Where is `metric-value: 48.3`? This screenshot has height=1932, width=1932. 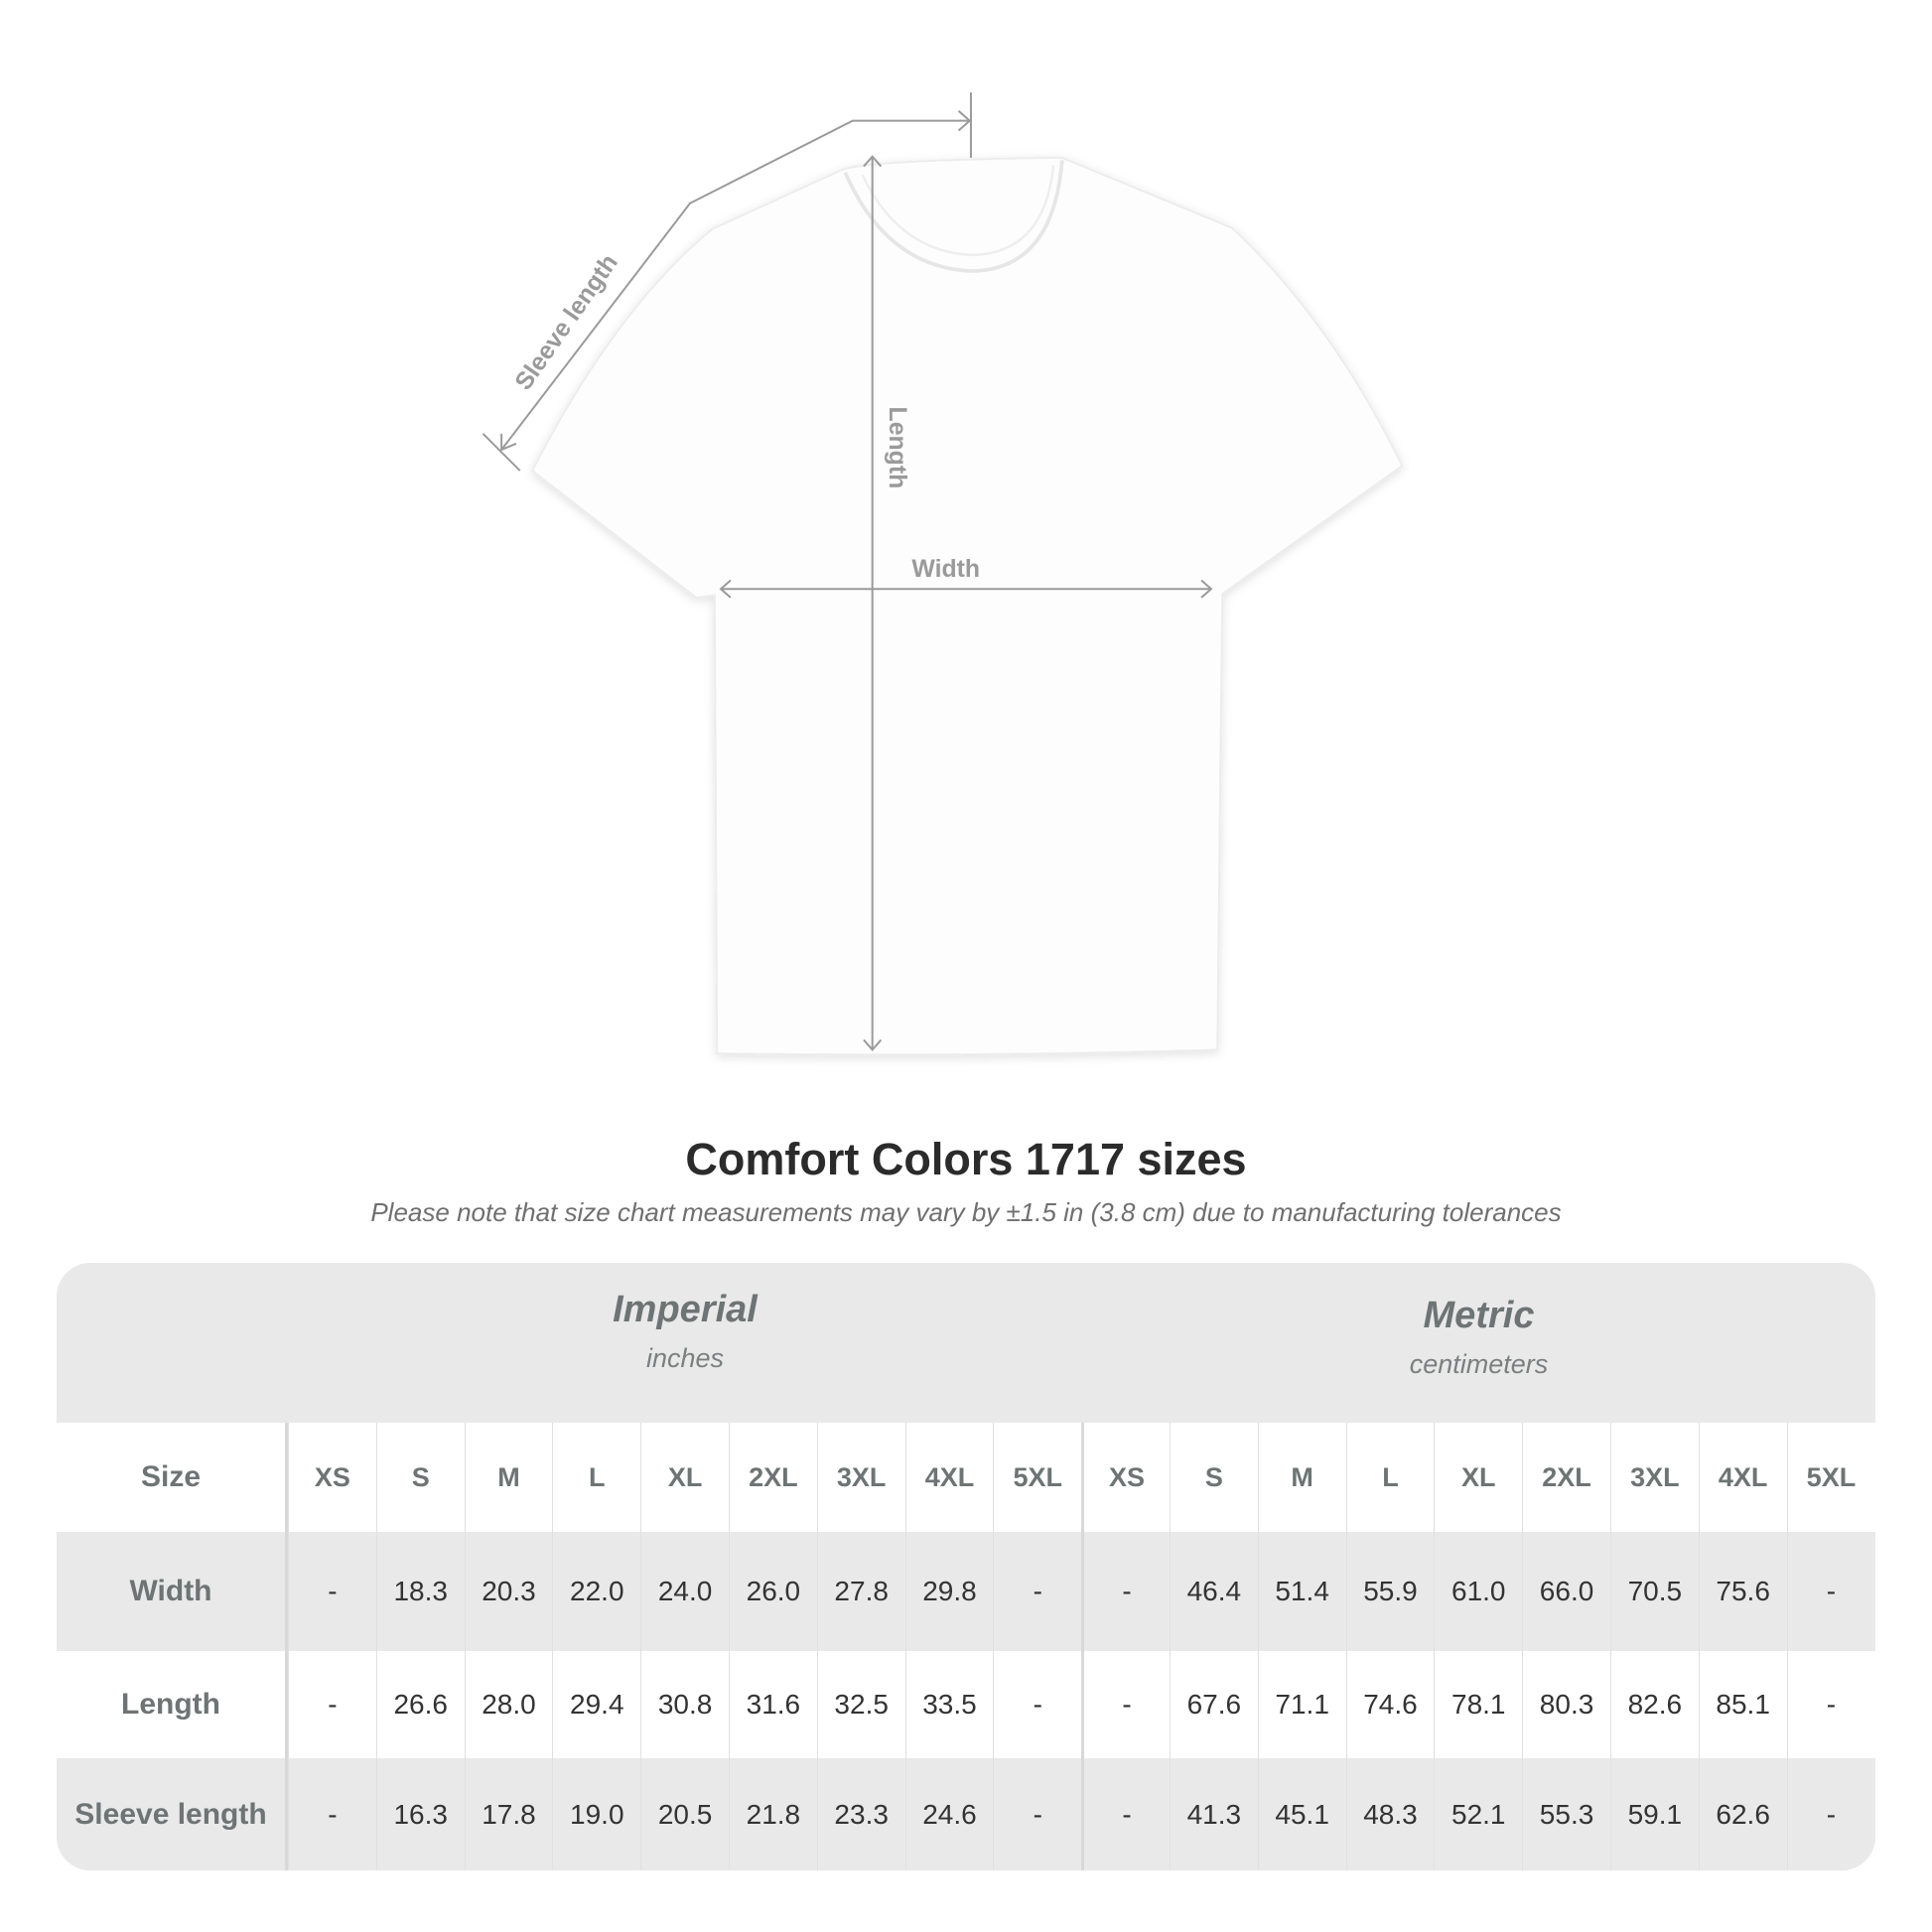 metric-value: 48.3 is located at coordinates (1390, 1814).